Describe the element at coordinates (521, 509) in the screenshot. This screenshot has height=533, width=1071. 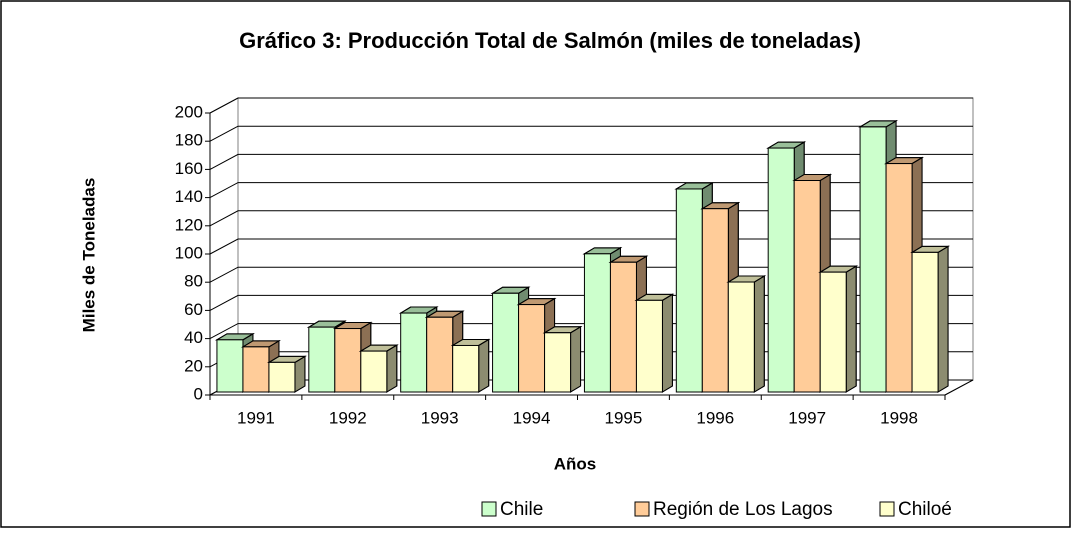
I see `legend-label: Chile` at that location.